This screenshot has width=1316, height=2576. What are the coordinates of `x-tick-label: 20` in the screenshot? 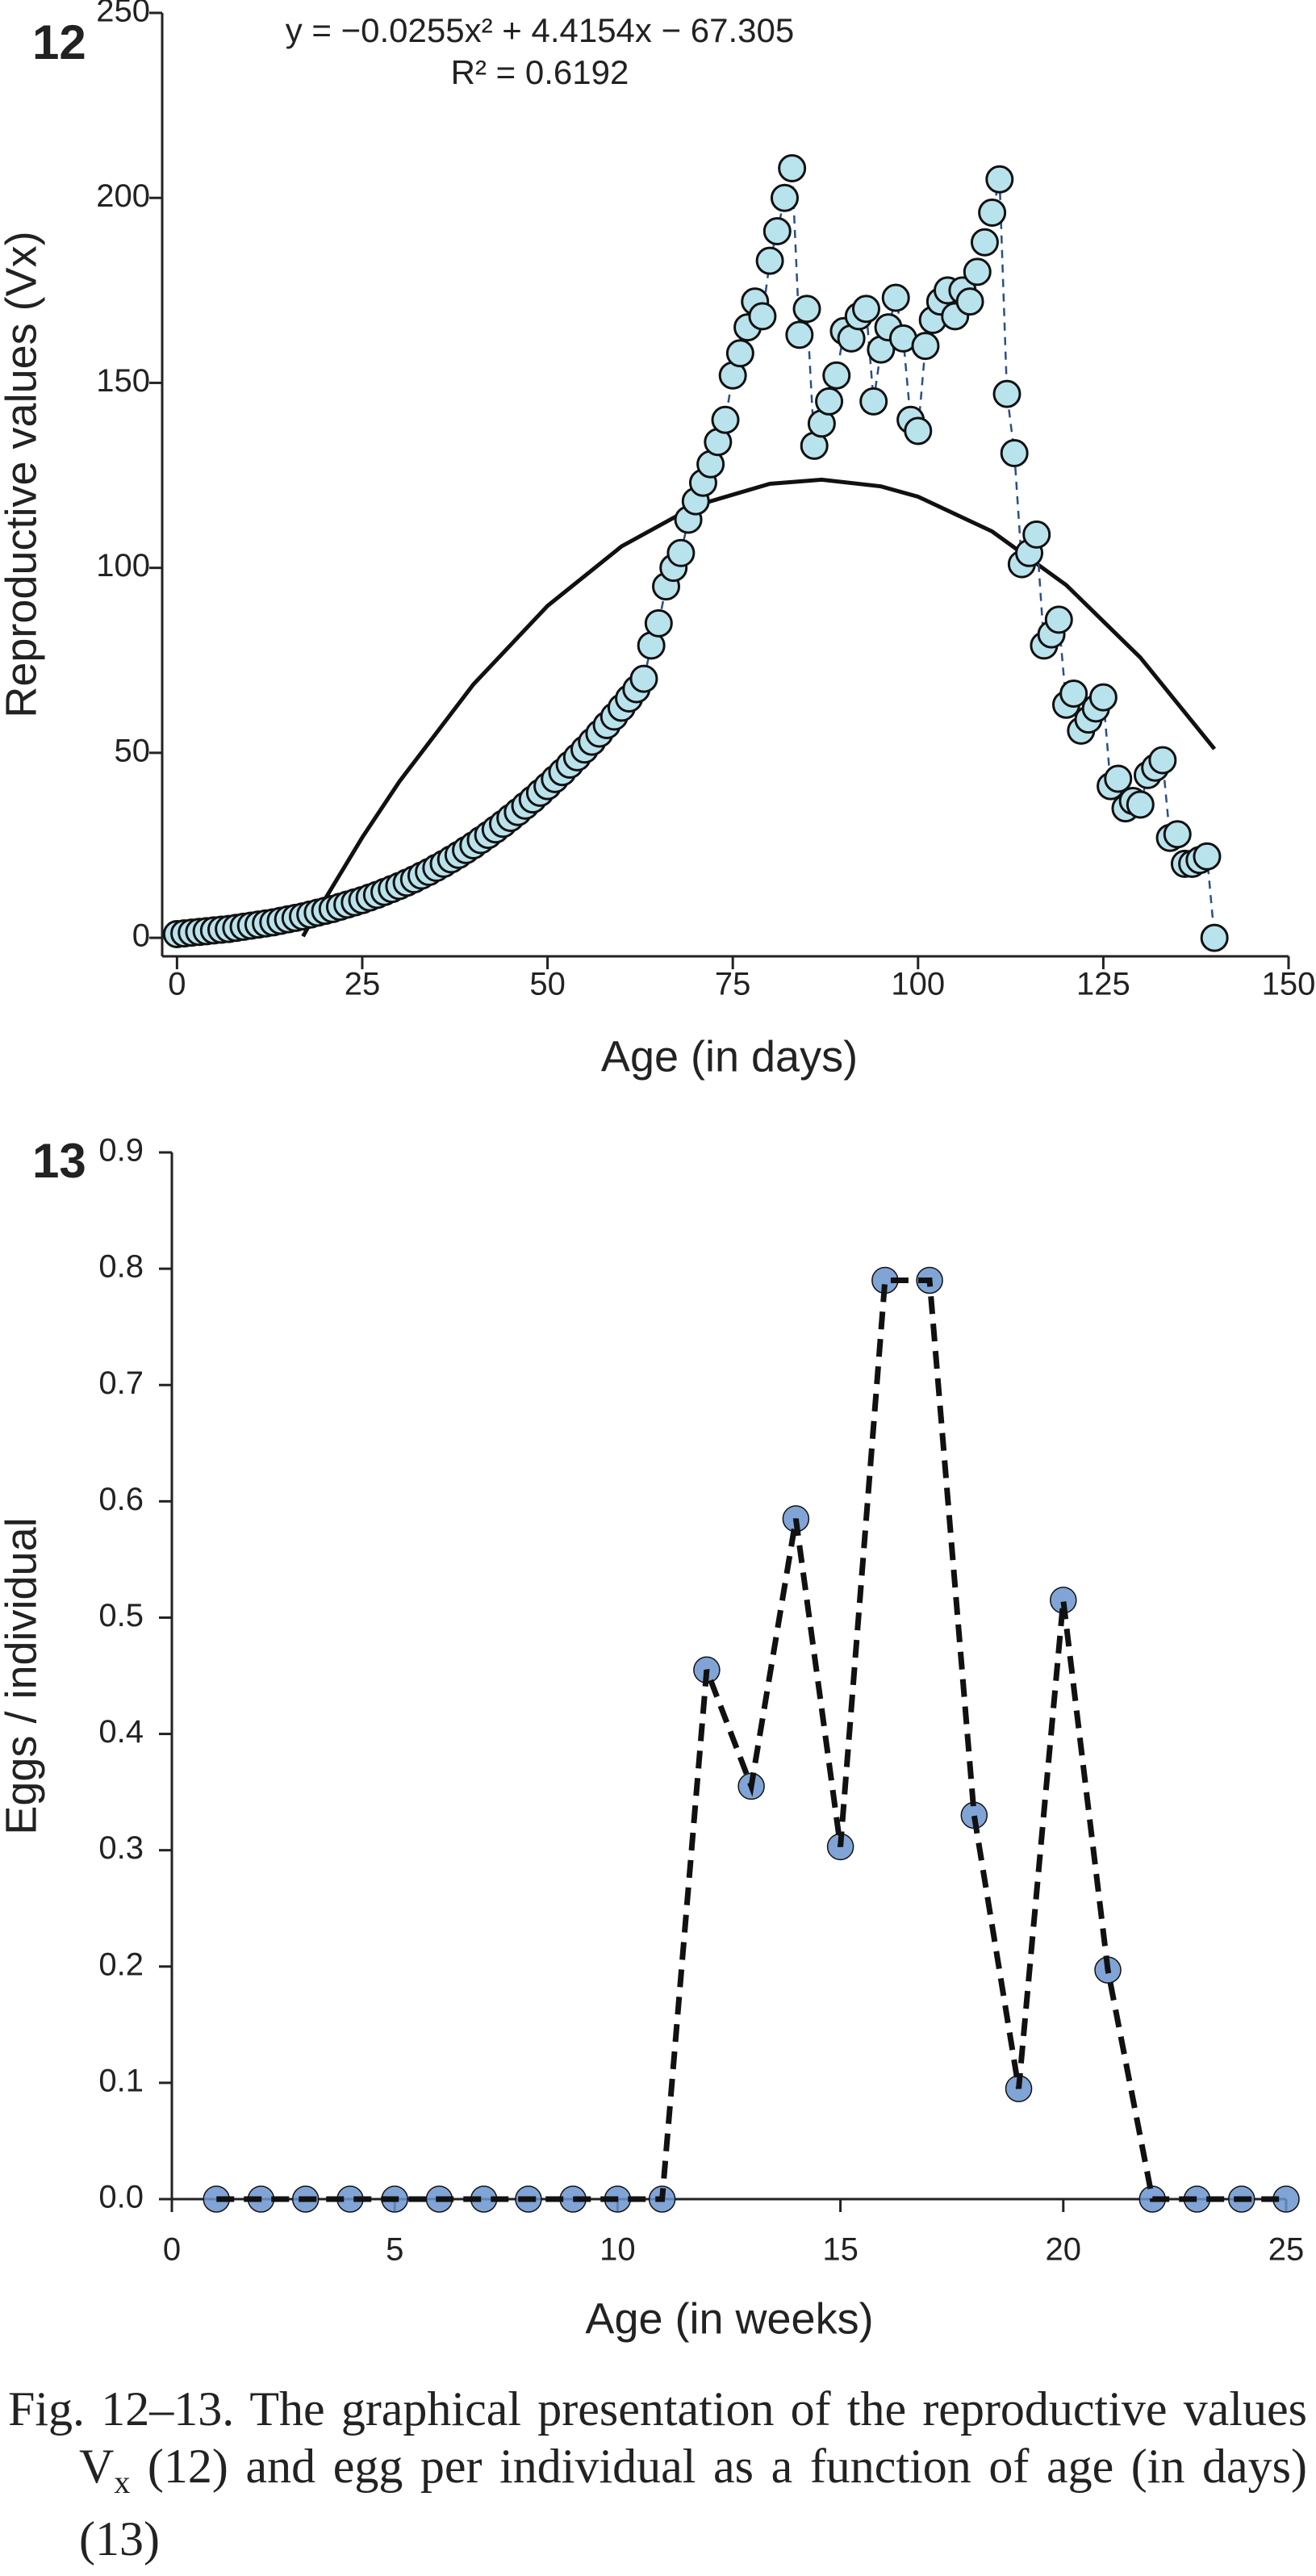 It's located at (1064, 2250).